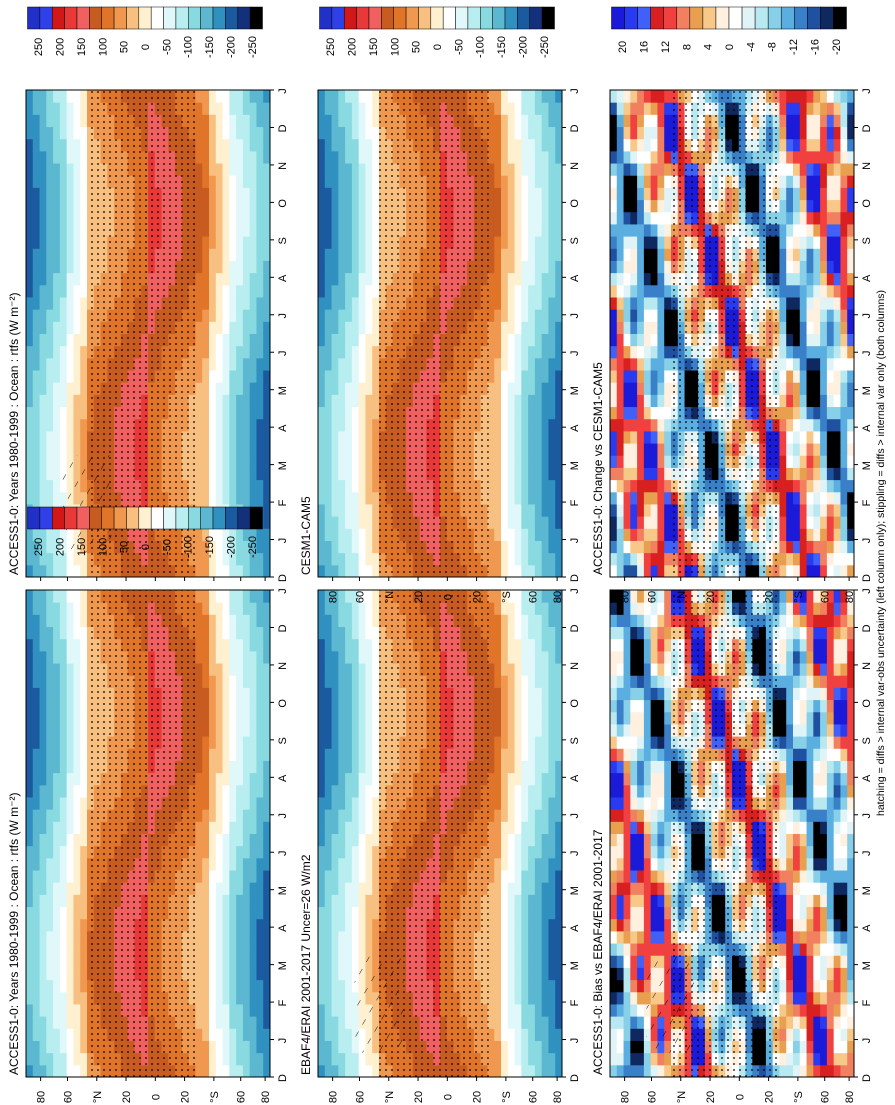 This screenshot has width=895, height=1105. Describe the element at coordinates (283, 278) in the screenshot. I see `month-tick-label: A` at that location.